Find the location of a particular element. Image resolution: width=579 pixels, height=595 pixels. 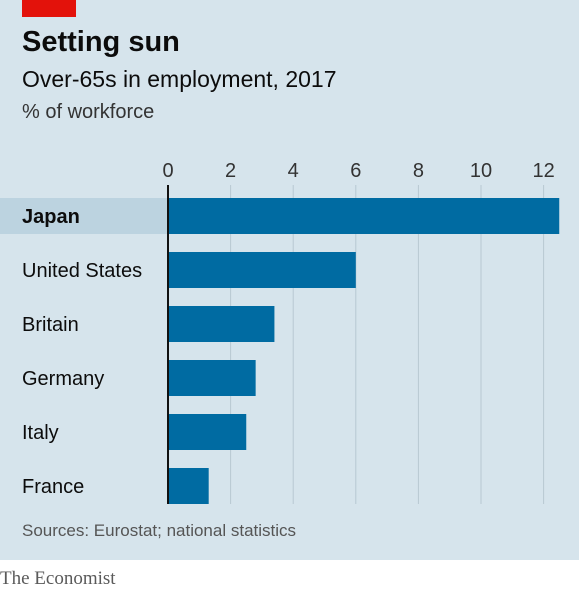

category-label: France is located at coordinates (53, 487).